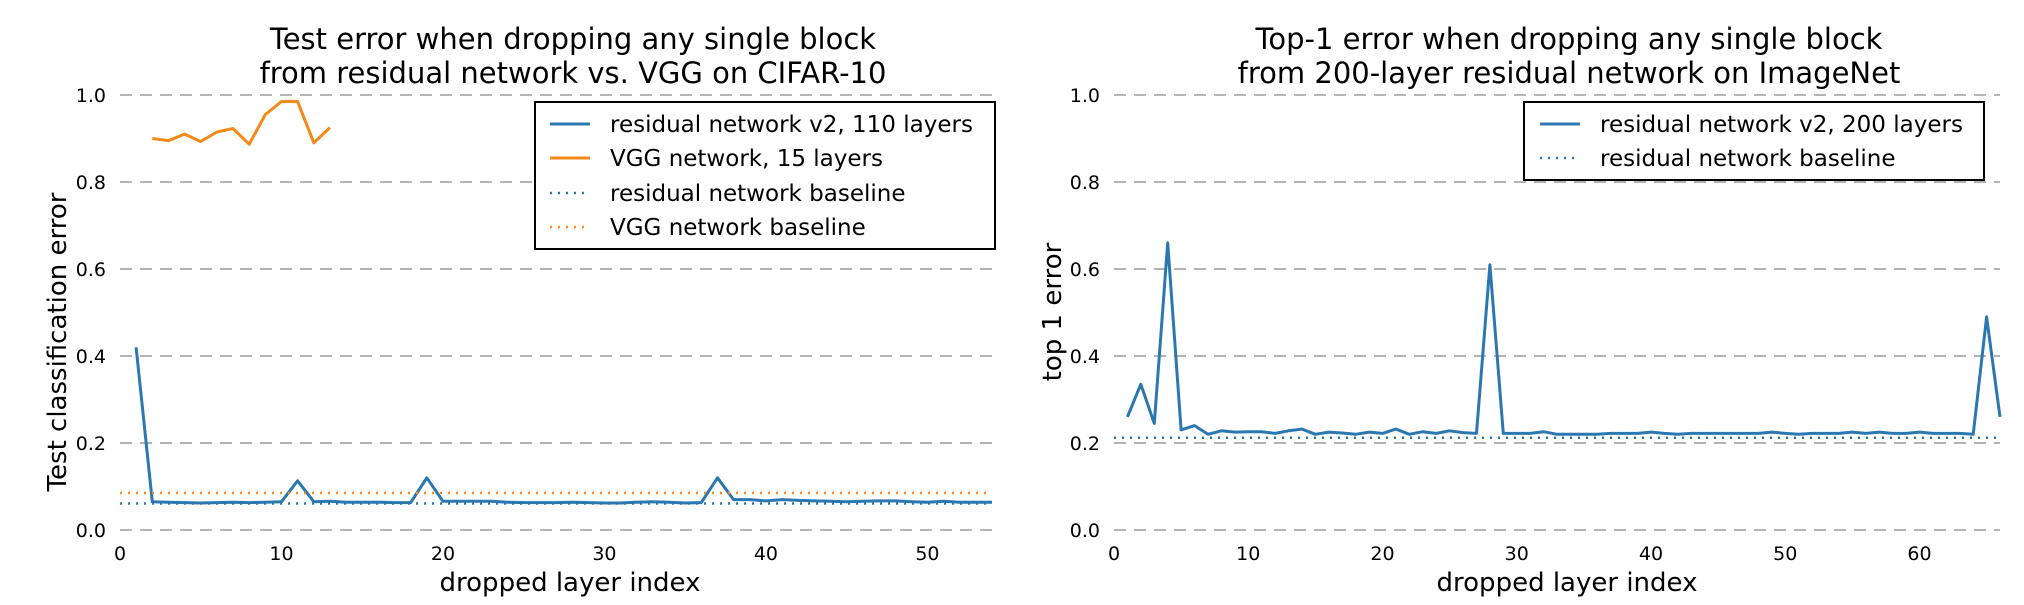 The width and height of the screenshot is (2024, 605). Describe the element at coordinates (1564, 338) in the screenshot. I see `series-residual-network-v2-200-layers` at that location.